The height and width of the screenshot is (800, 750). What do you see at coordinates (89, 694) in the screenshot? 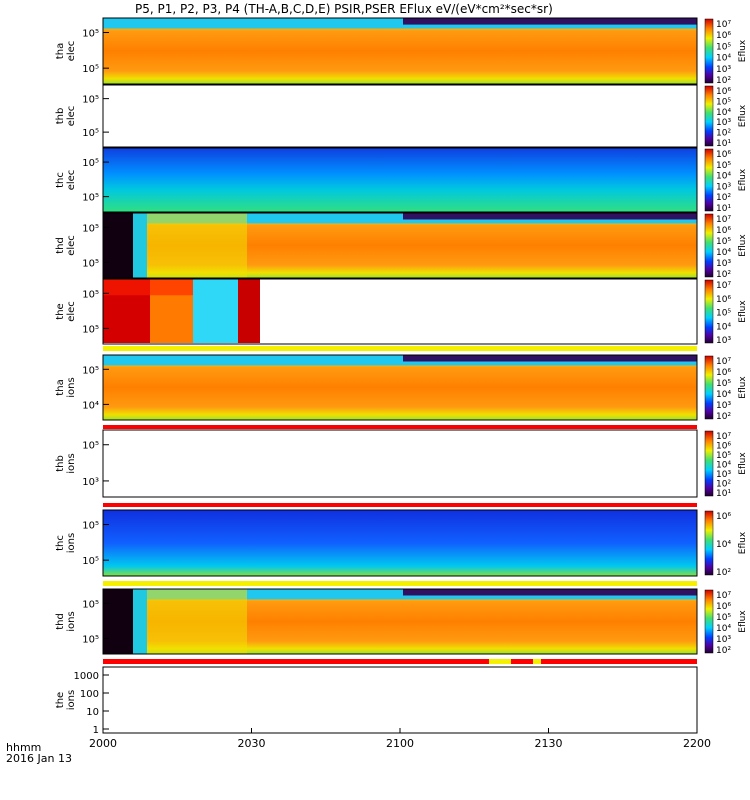
I see `ytick-label: 100` at bounding box center [89, 694].